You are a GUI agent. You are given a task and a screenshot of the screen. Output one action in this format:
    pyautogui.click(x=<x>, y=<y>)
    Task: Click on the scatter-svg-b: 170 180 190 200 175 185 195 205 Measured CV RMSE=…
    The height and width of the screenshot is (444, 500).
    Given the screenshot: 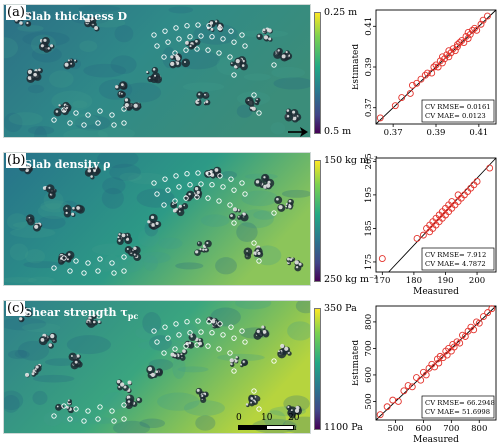 What is the action you would take?
    pyautogui.click(x=430, y=224)
    